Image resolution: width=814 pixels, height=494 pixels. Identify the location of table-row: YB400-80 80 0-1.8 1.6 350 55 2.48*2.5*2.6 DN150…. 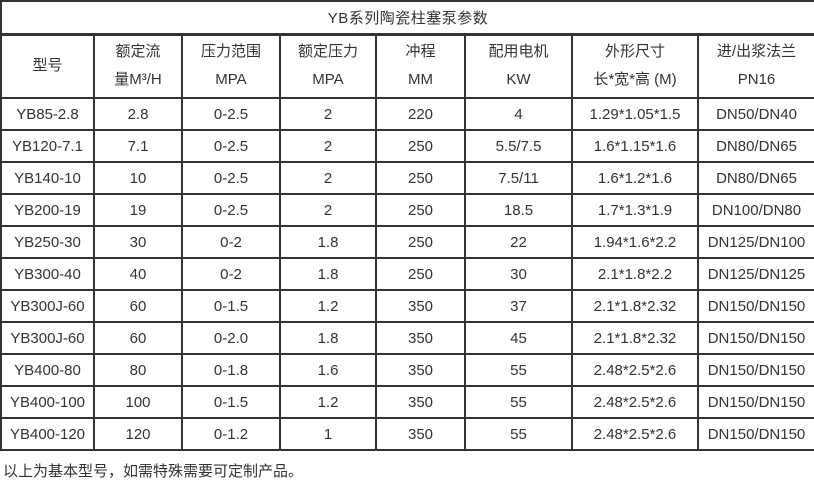
(407, 370).